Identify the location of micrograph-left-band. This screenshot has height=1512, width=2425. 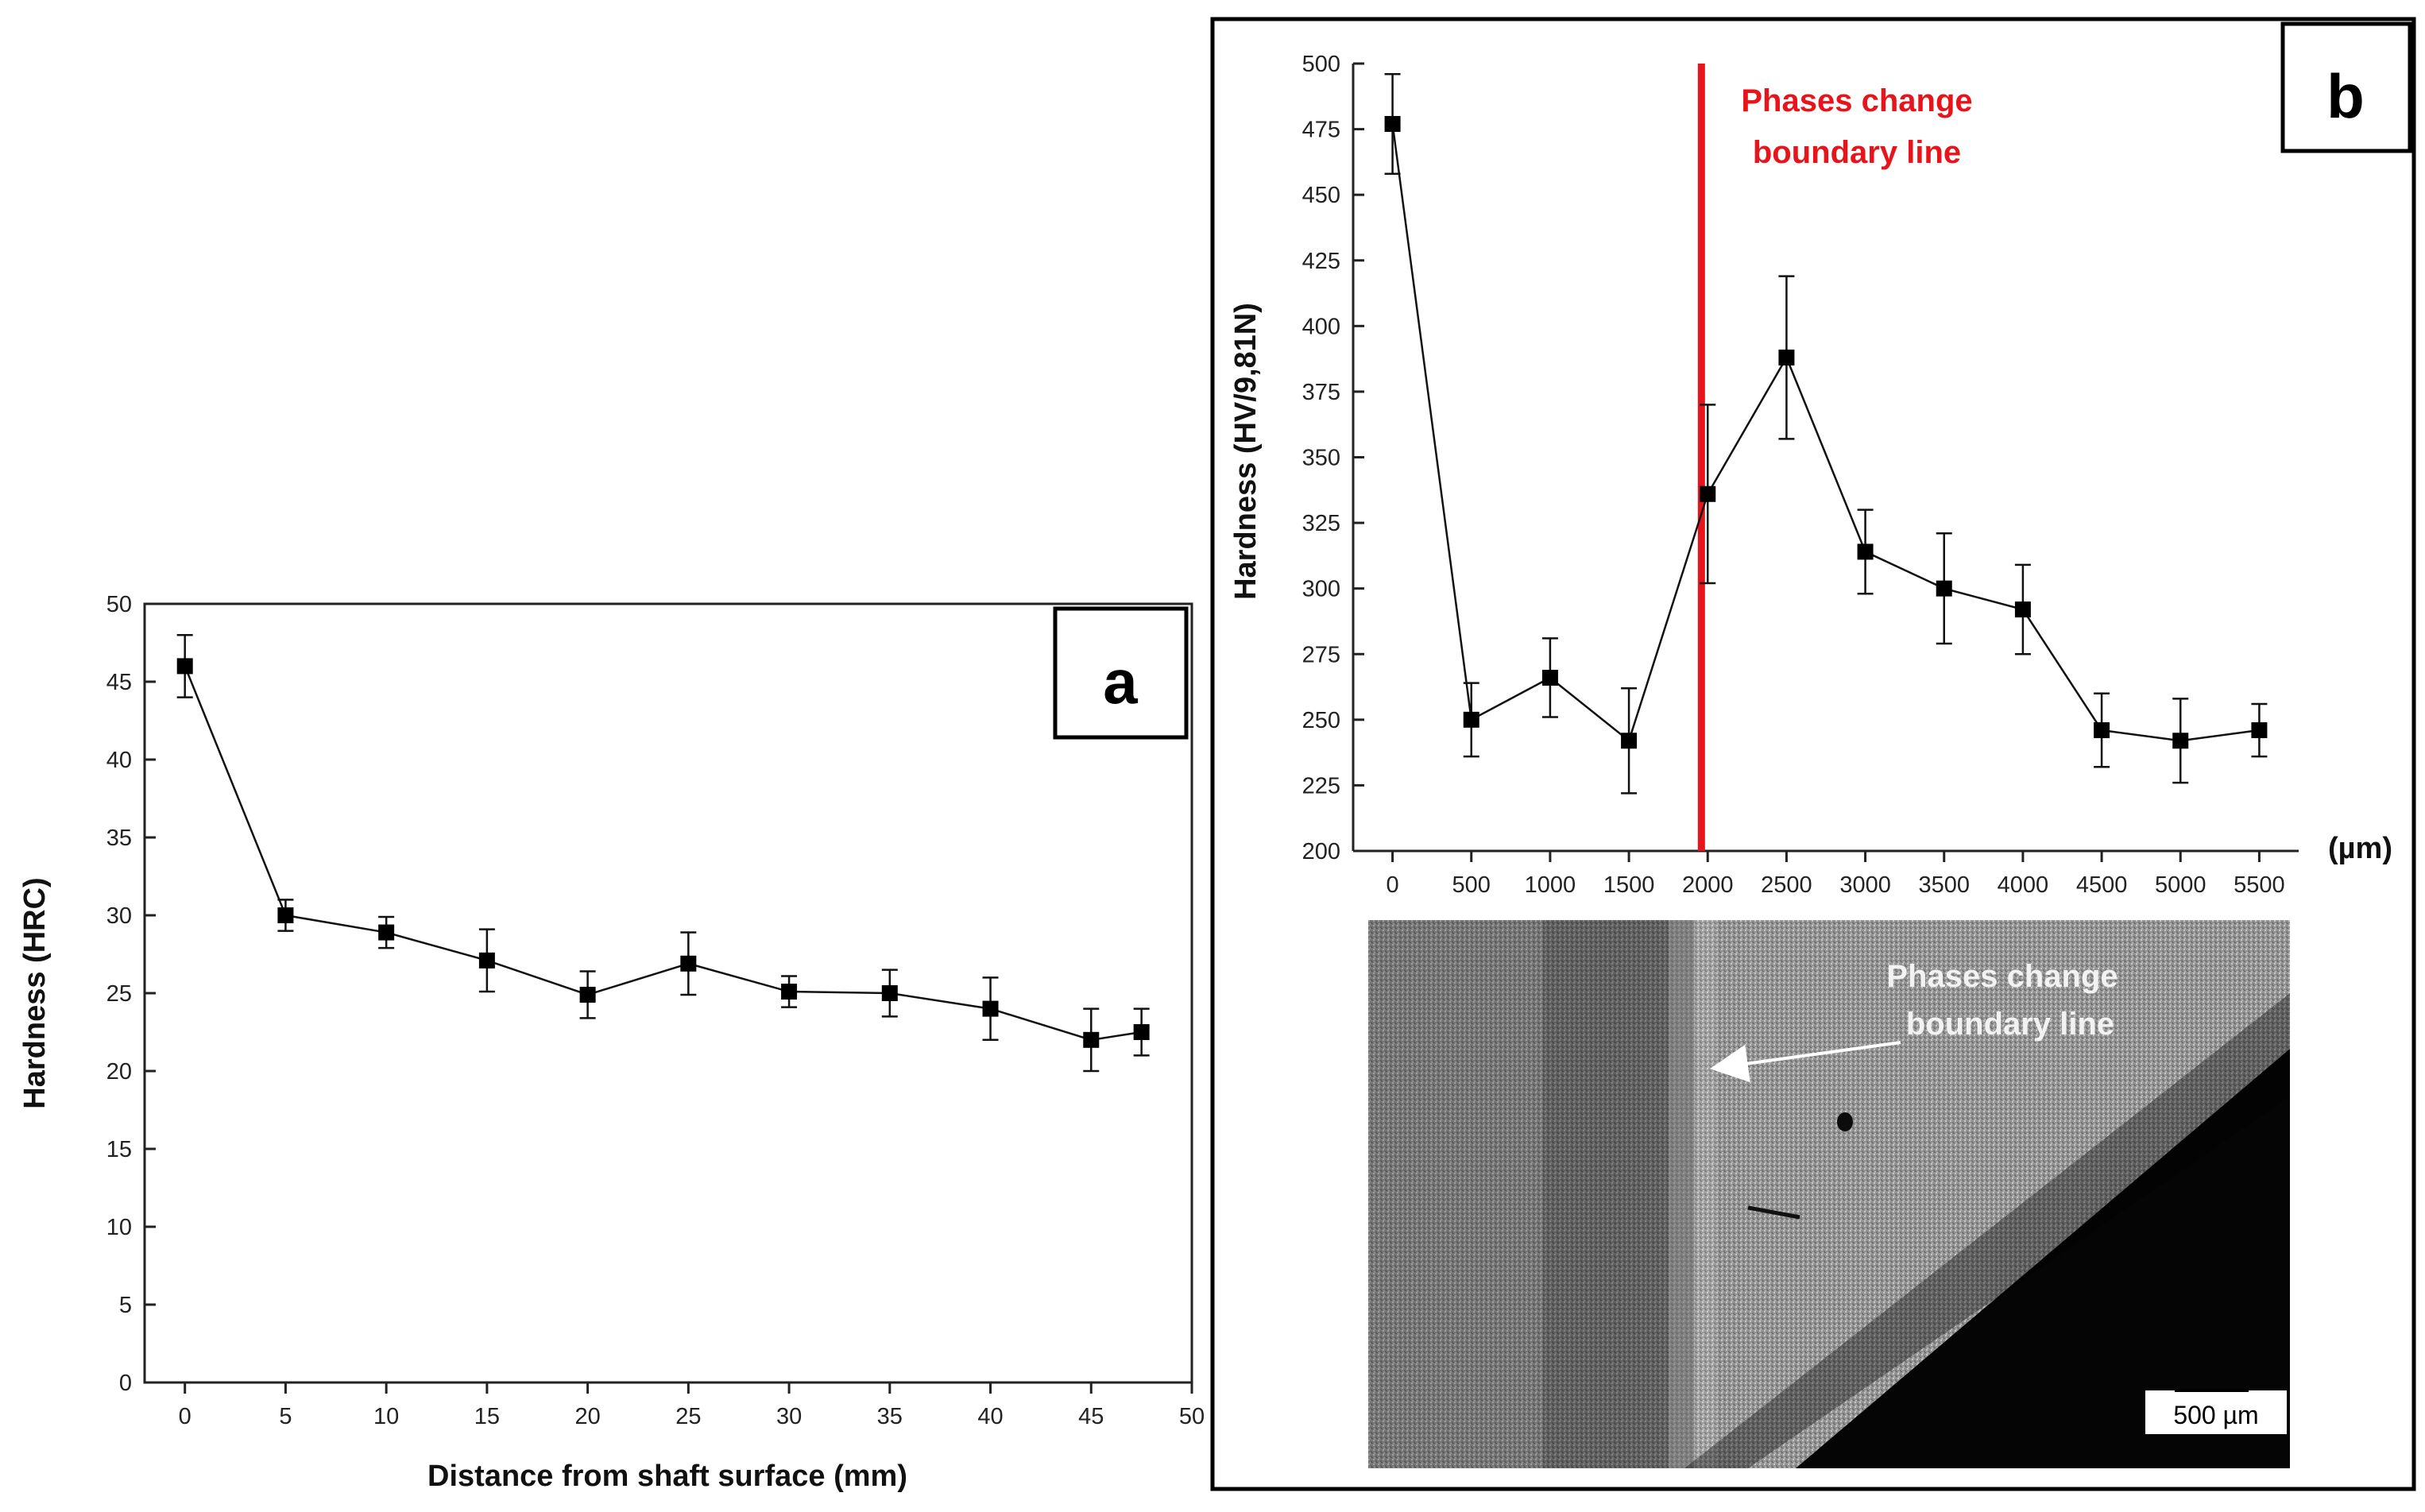
(1455, 1194).